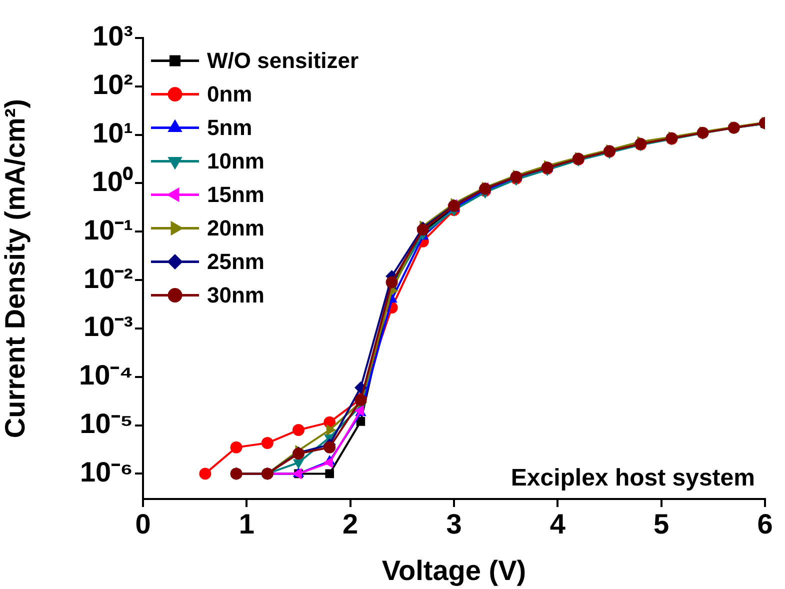 This screenshot has height=589, width=785. I want to click on y-tick-label: 10⁻⁶, so click(106, 472).